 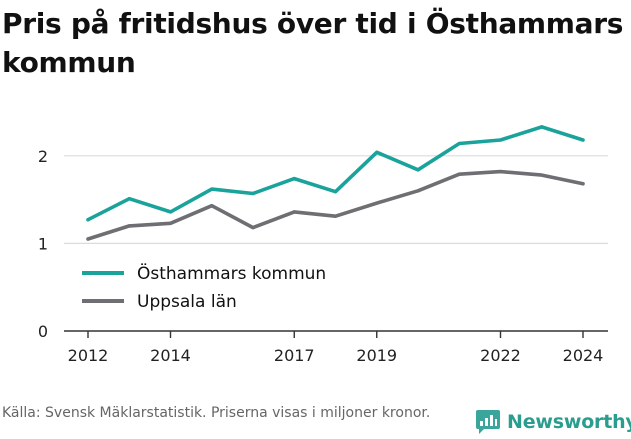 I want to click on x-tick-label: 2014, so click(x=170, y=355).